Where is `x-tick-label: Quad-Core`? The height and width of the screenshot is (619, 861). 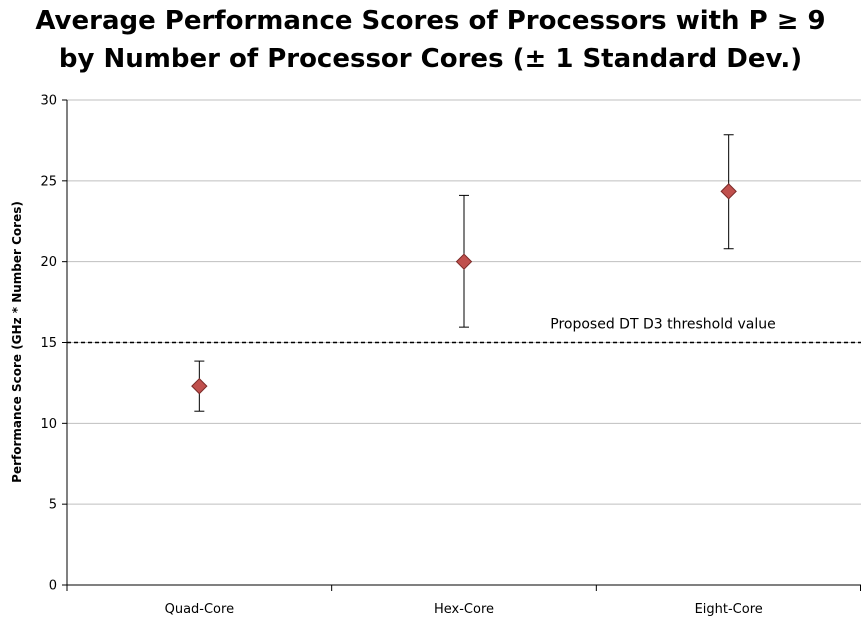 x-tick-label: Quad-Core is located at coordinates (199, 609).